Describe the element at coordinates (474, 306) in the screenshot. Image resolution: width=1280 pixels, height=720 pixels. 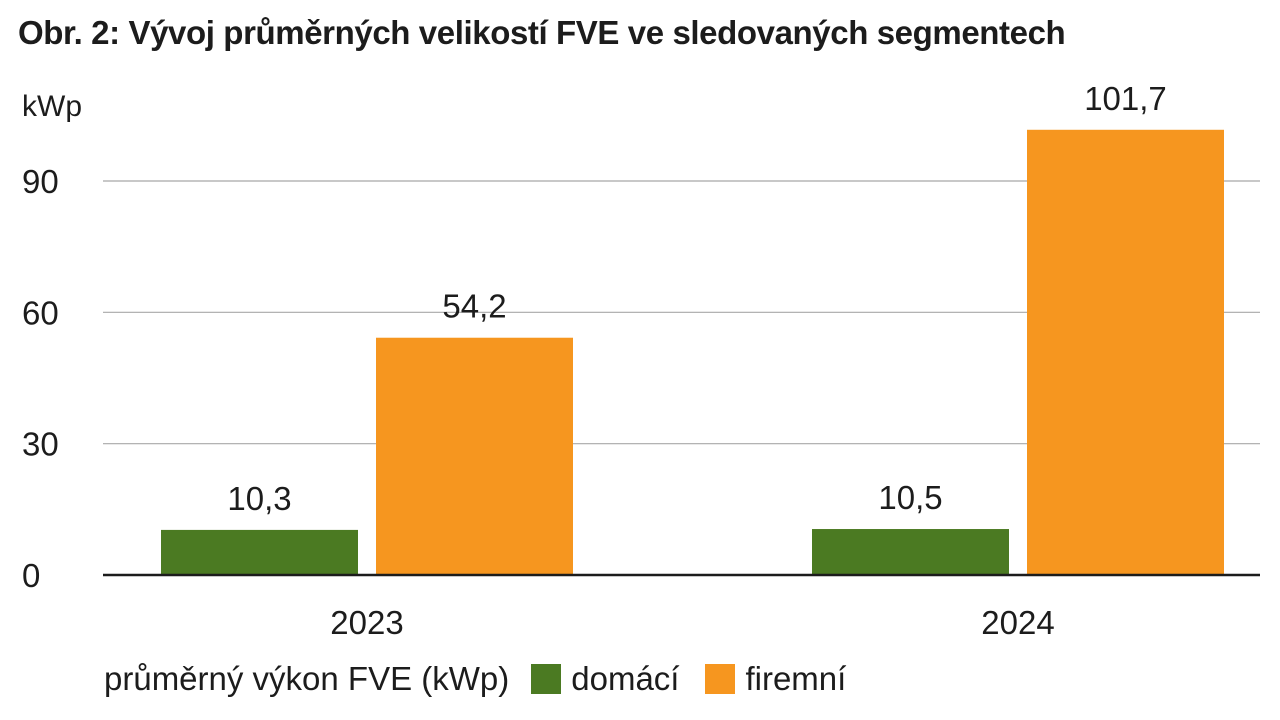
I see `value-label-firemni-2023: 54,2` at that location.